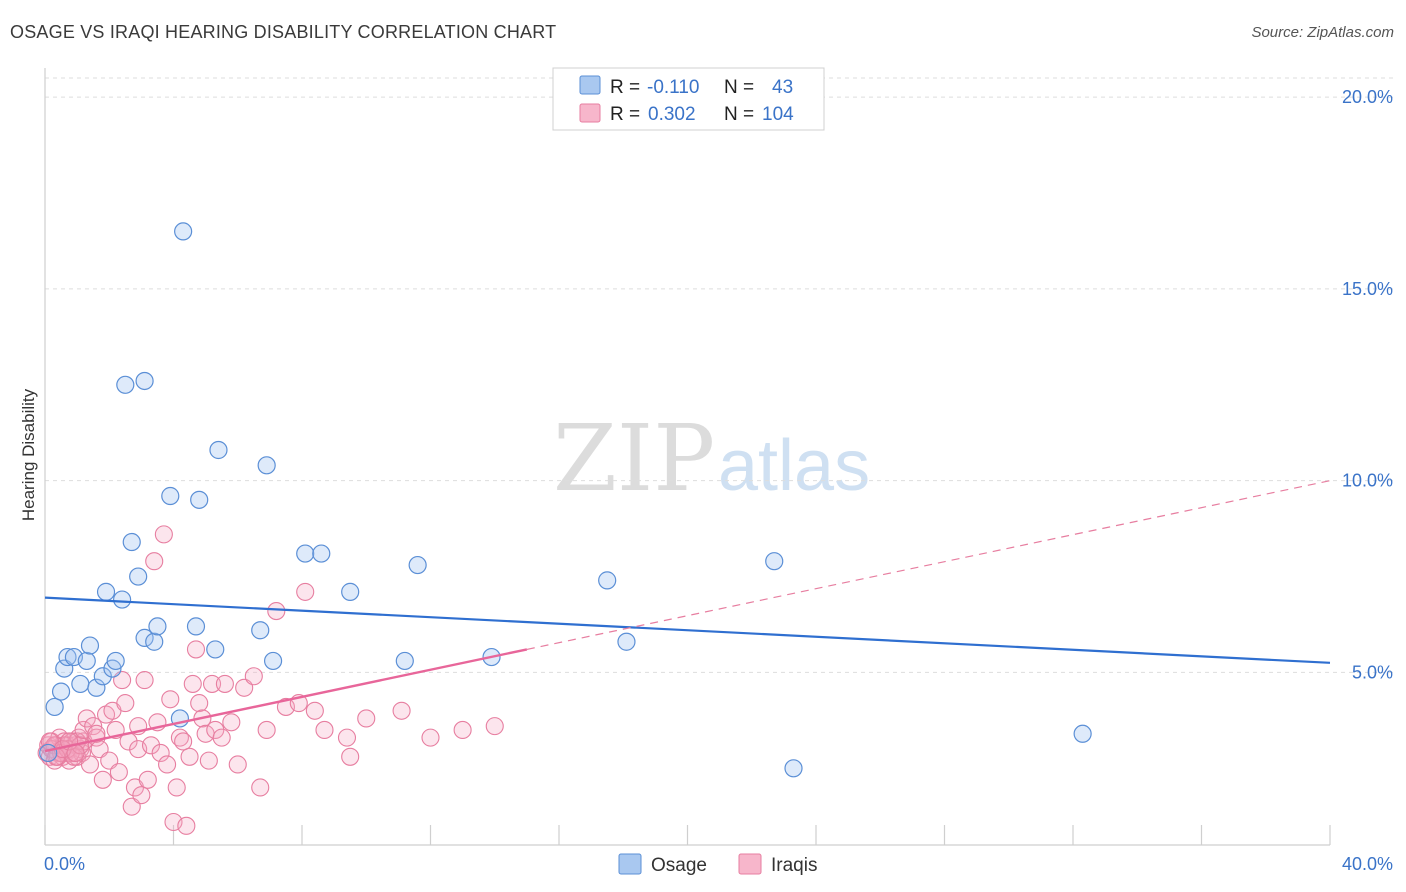 The width and height of the screenshot is (1406, 892). I want to click on legend-n-value-iraqis: 104, so click(778, 114).